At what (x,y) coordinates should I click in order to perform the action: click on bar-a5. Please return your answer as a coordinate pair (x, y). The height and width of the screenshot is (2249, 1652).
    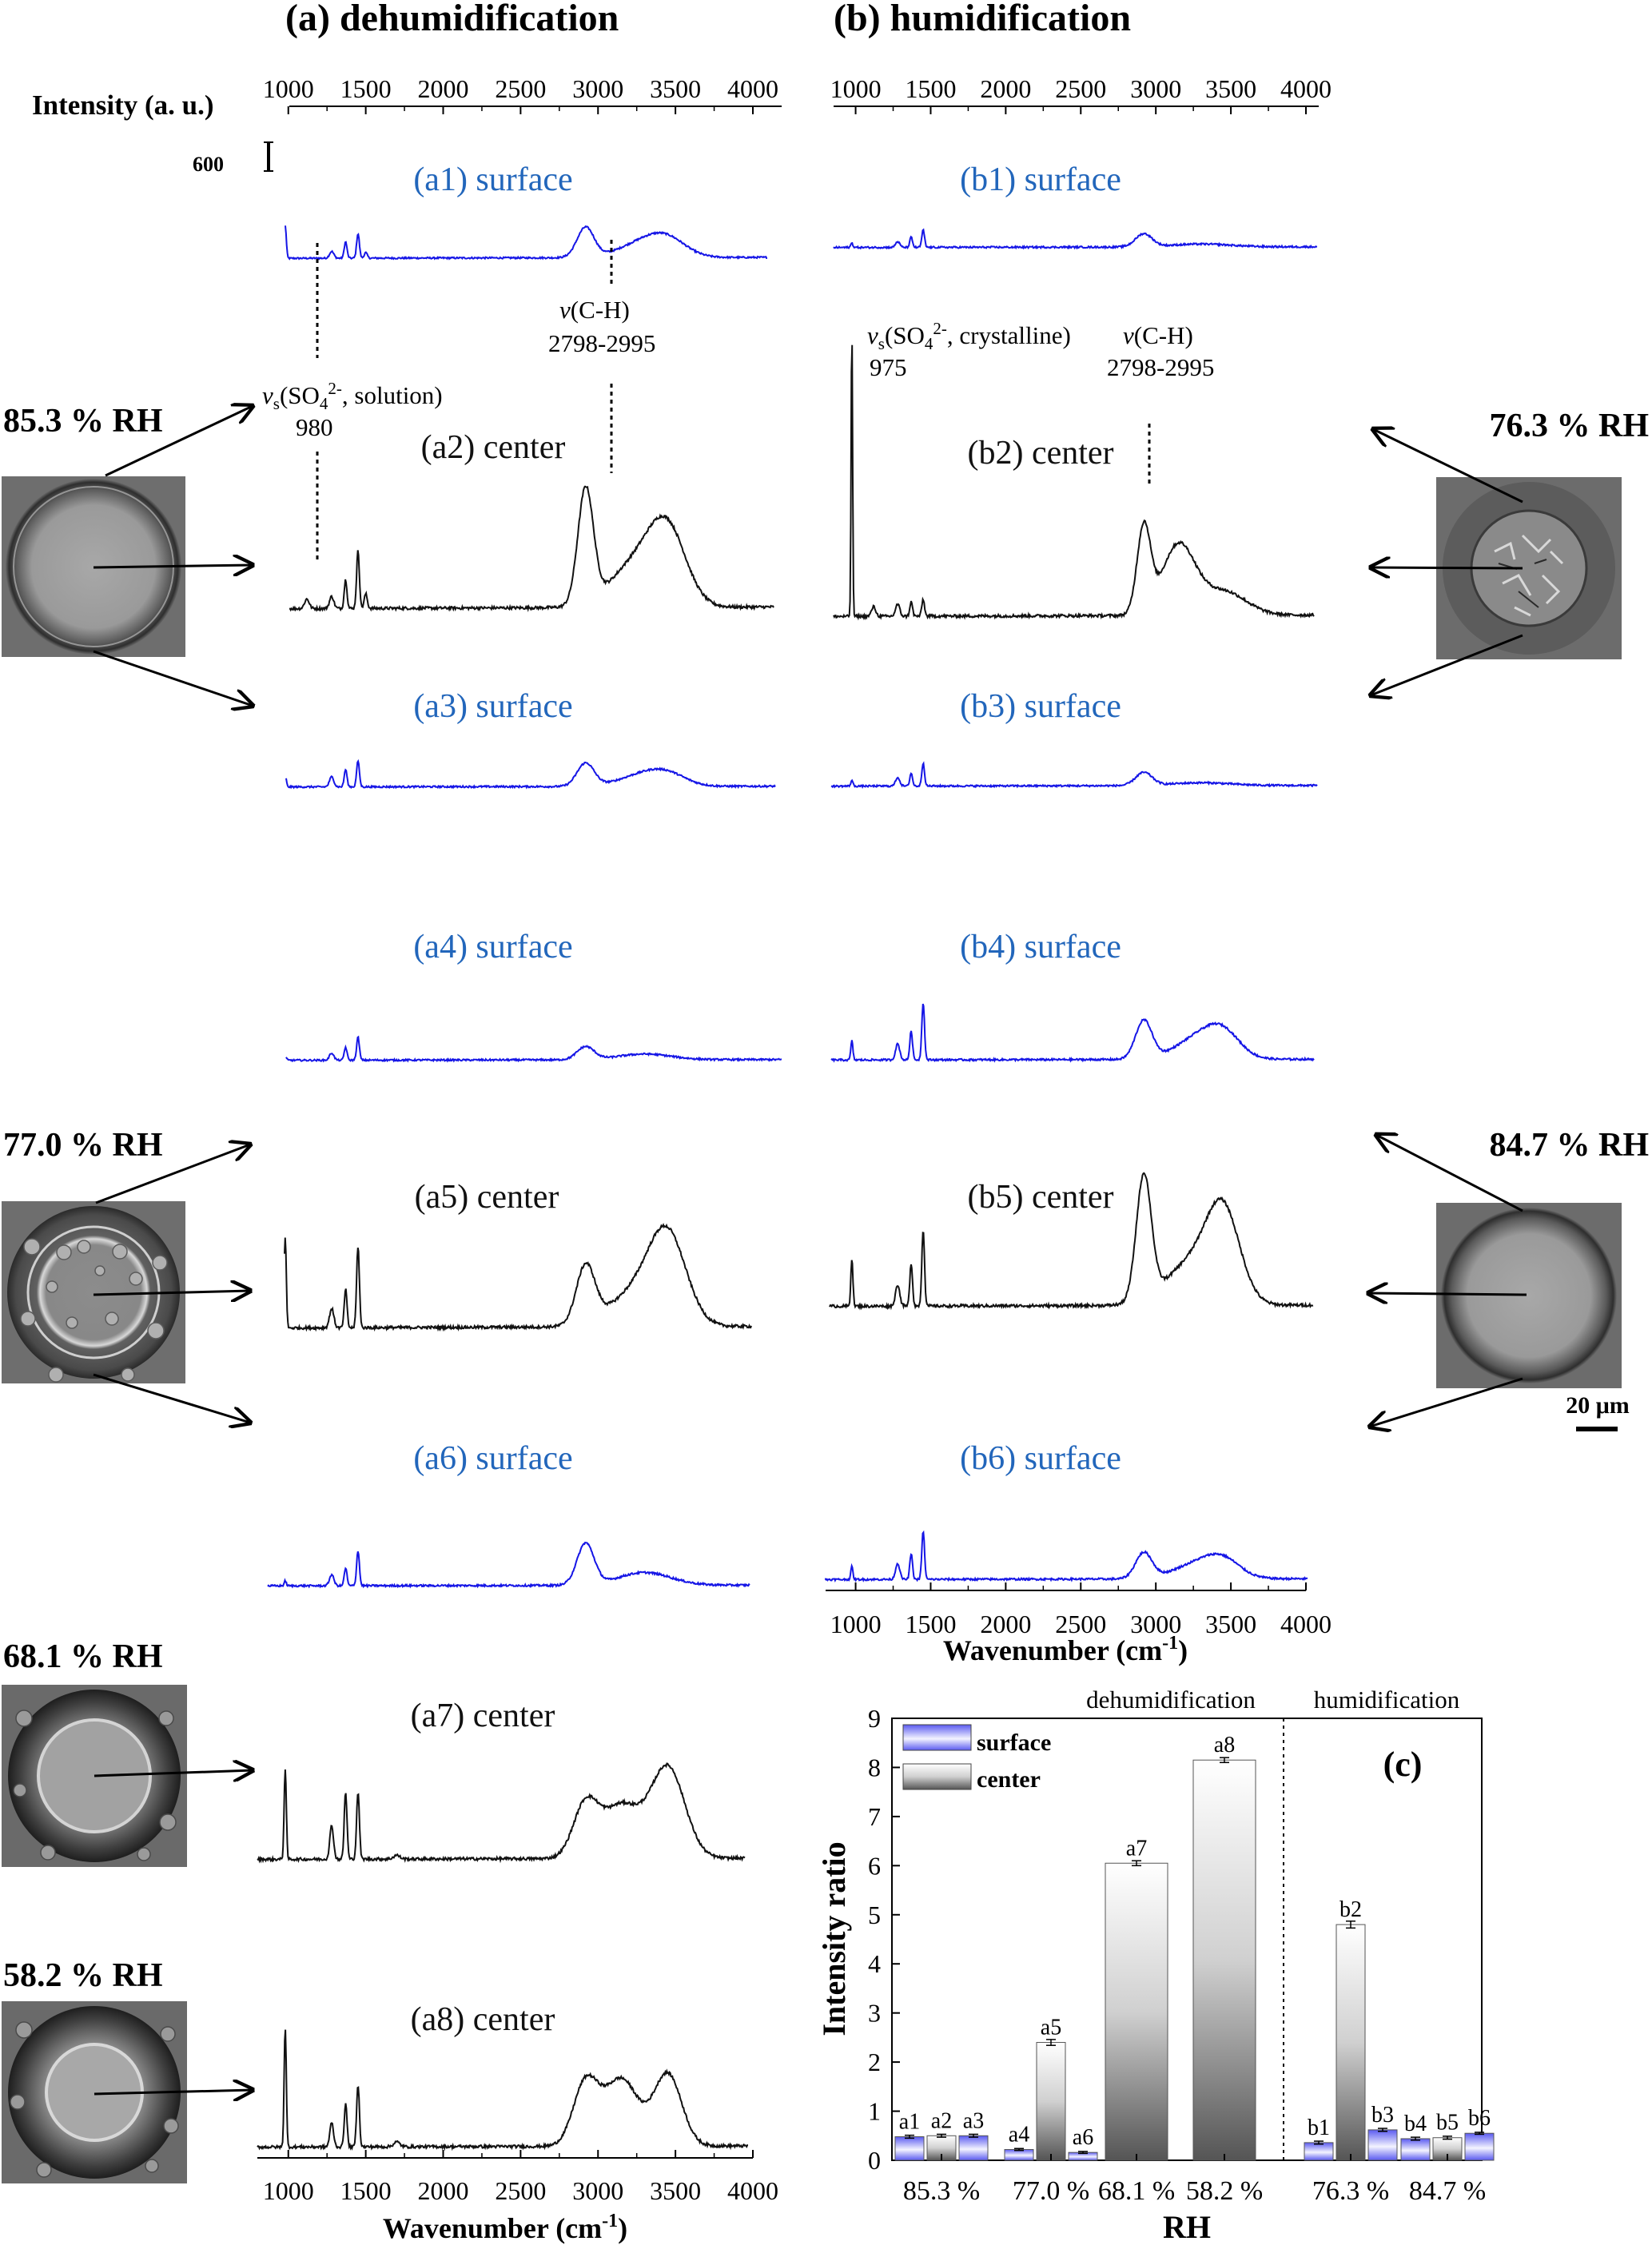
    Looking at the image, I should click on (1051, 2101).